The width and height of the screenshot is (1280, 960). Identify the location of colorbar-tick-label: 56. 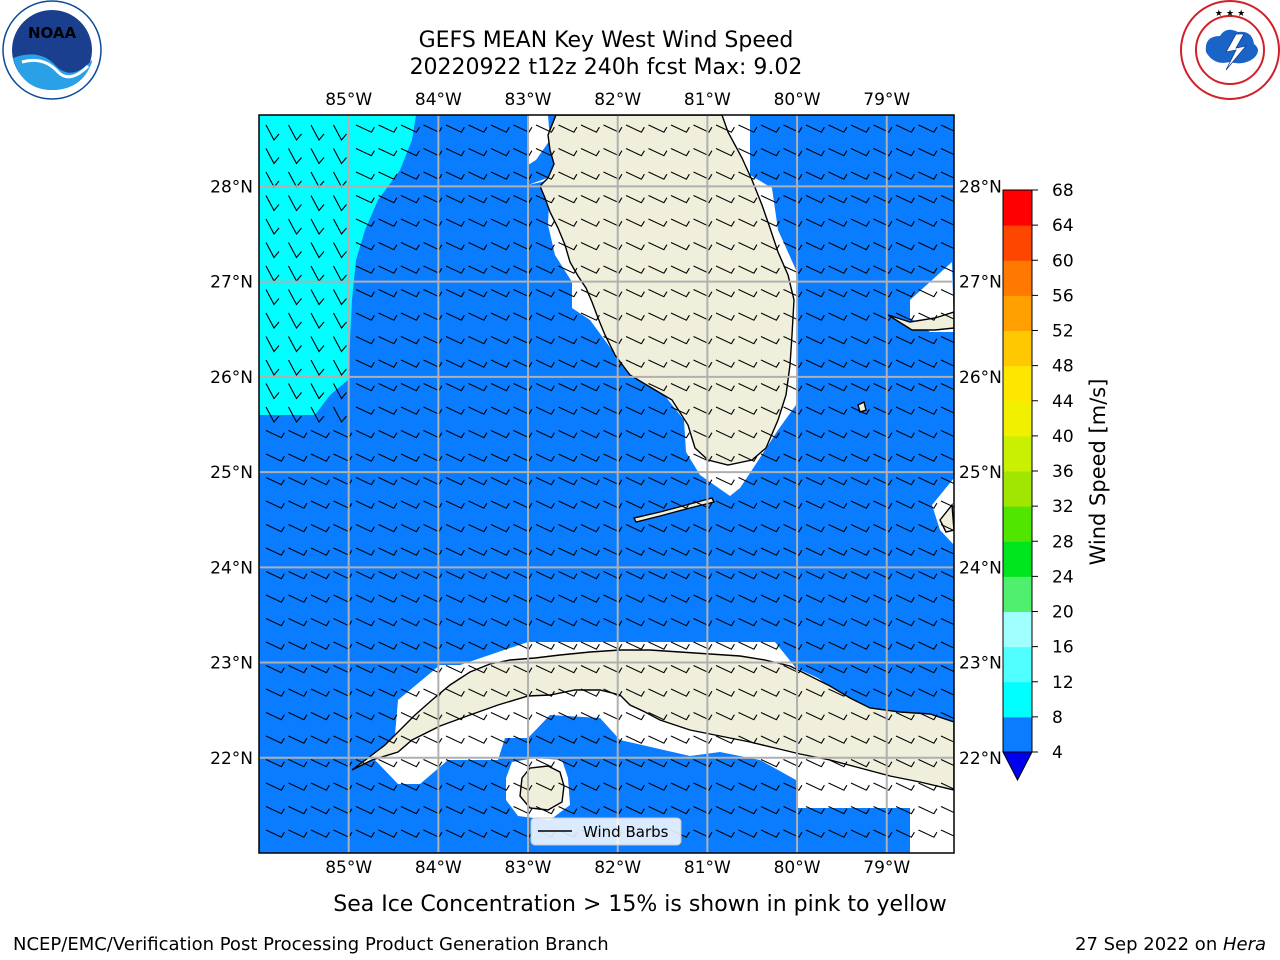
(1063, 296).